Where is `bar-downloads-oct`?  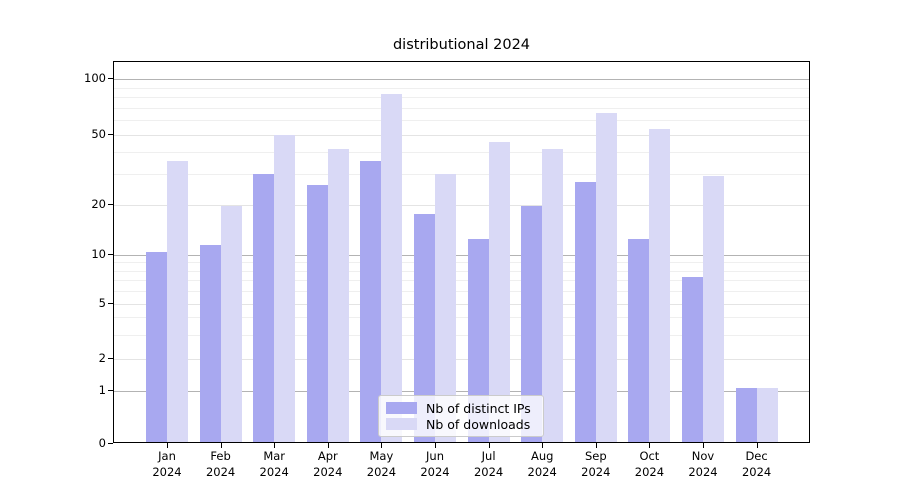
bar-downloads-oct is located at coordinates (660, 285).